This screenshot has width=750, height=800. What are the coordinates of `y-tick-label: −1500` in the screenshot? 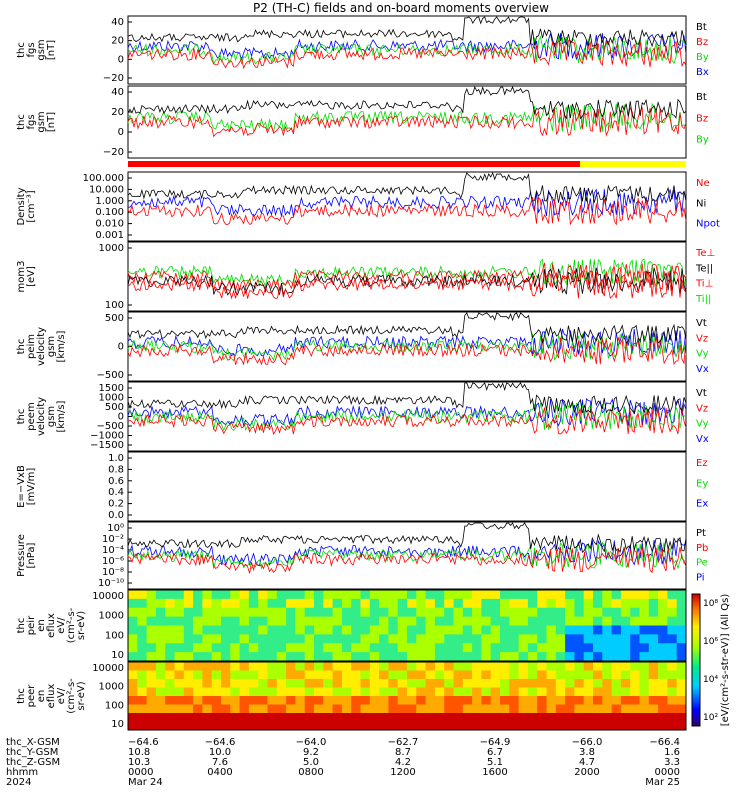 It's located at (107, 445).